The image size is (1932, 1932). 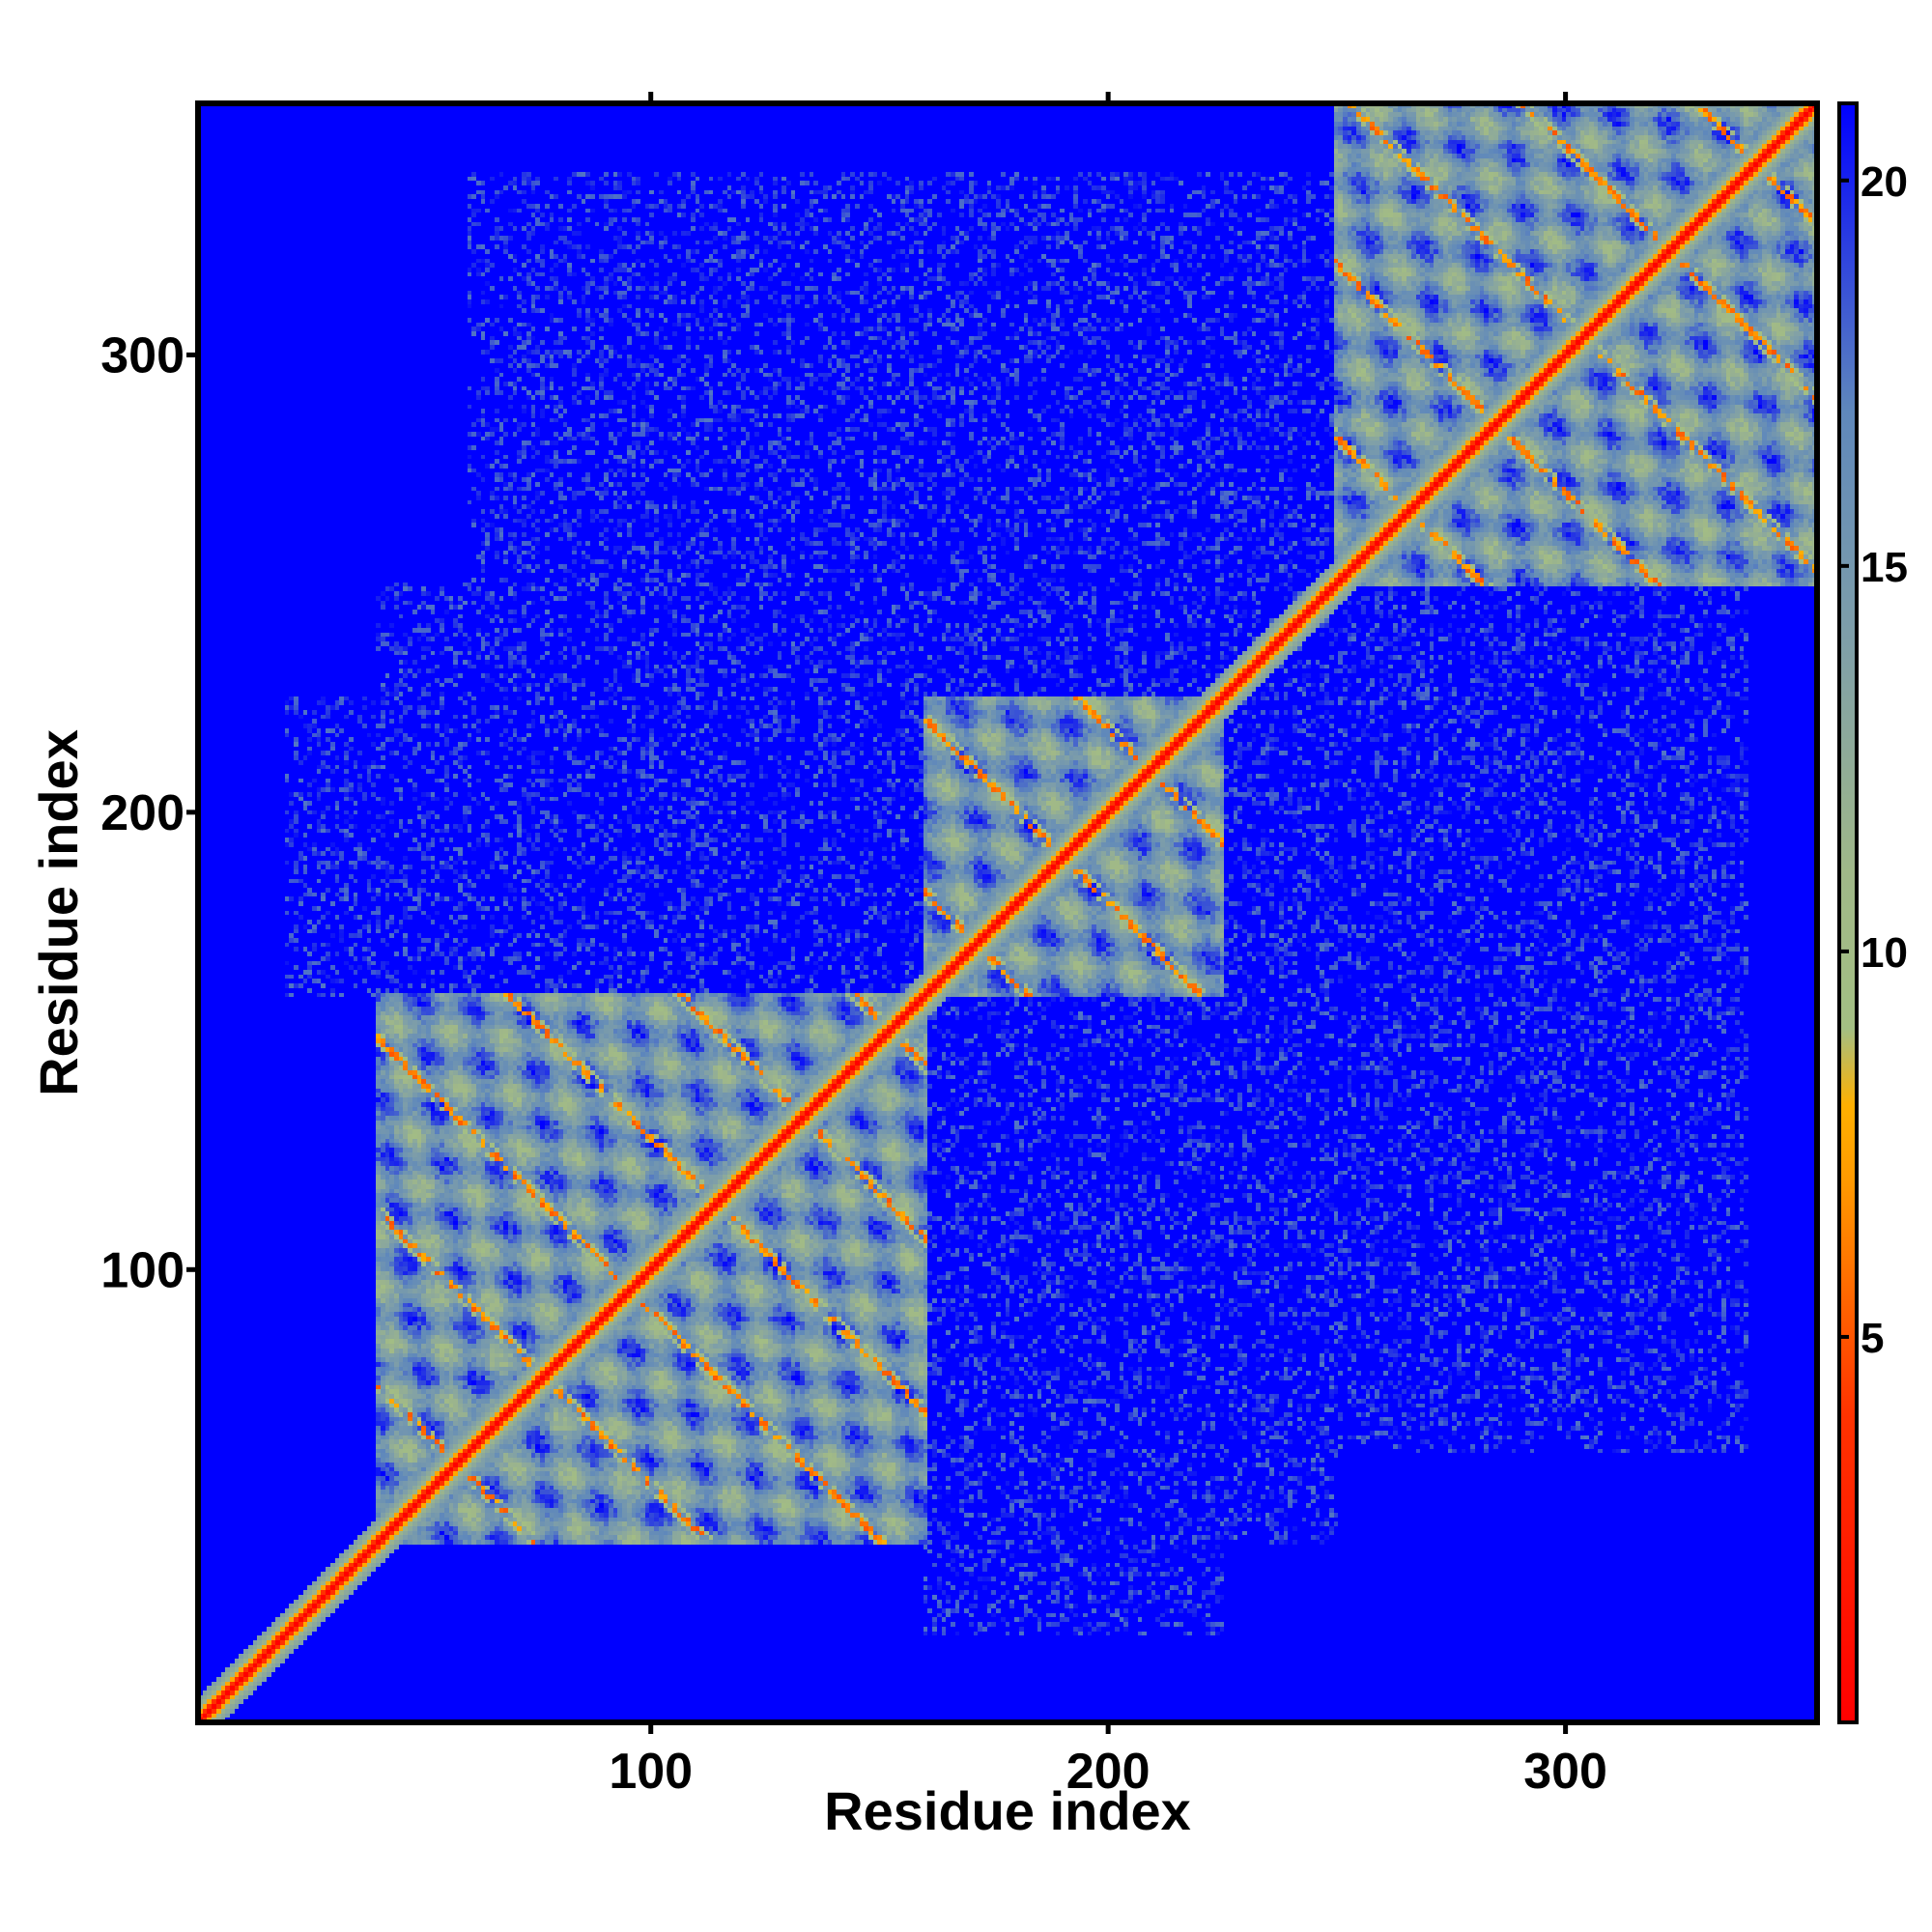 I want to click on x-tick-label: 300, so click(x=1565, y=1772).